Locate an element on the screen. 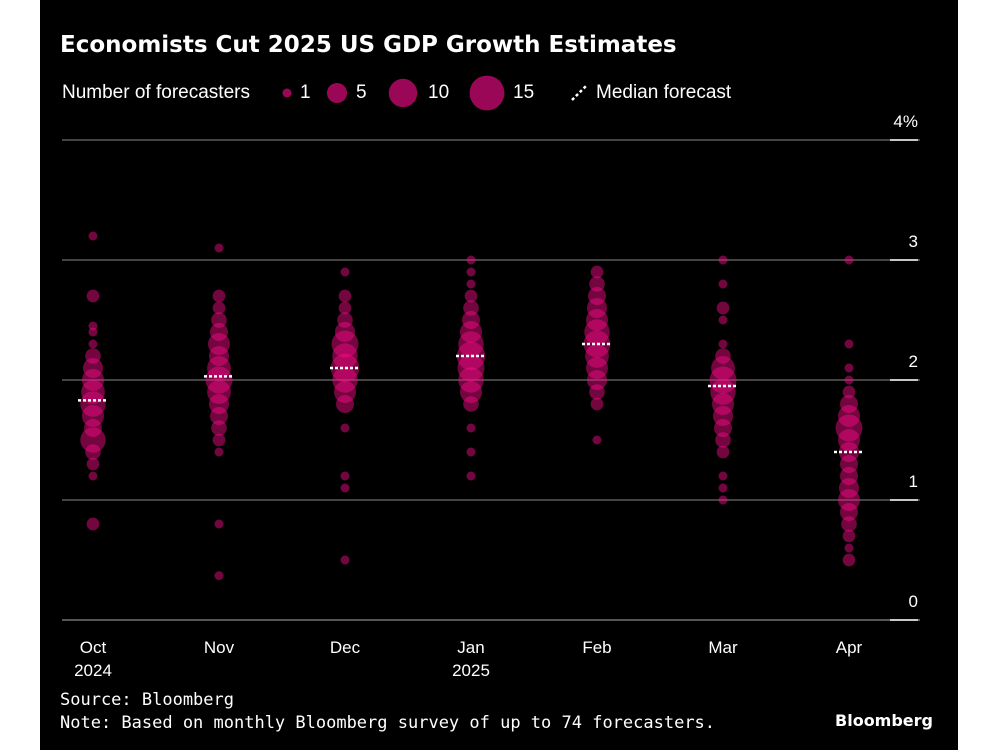 This screenshot has height=750, width=1000. legend-size-value-10: 10 is located at coordinates (438, 92).